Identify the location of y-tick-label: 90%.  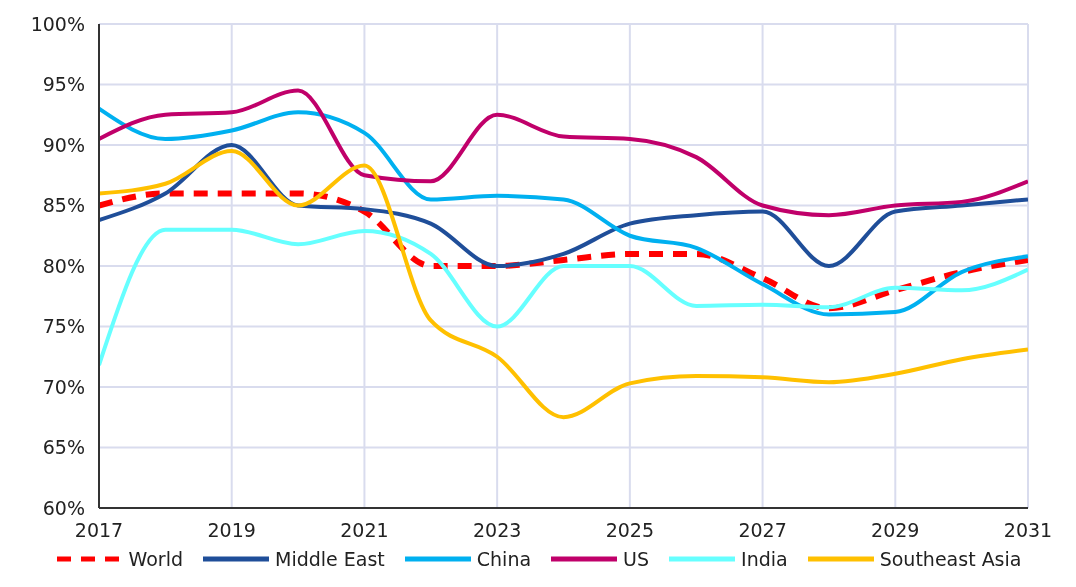
(63, 144).